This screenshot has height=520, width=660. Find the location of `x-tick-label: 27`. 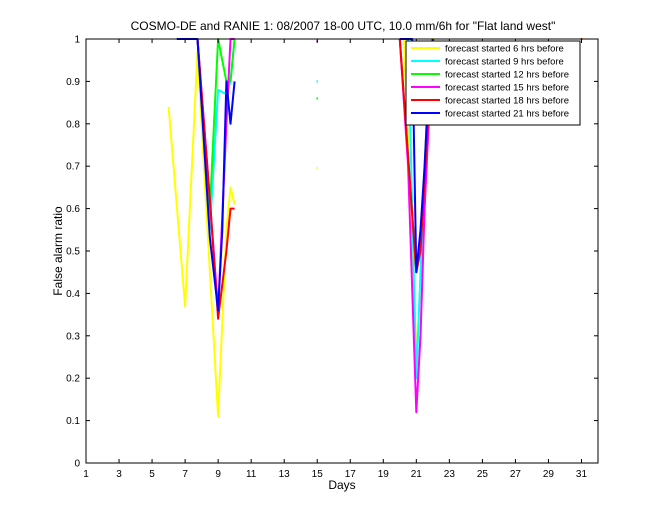

x-tick-label: 27 is located at coordinates (516, 474).